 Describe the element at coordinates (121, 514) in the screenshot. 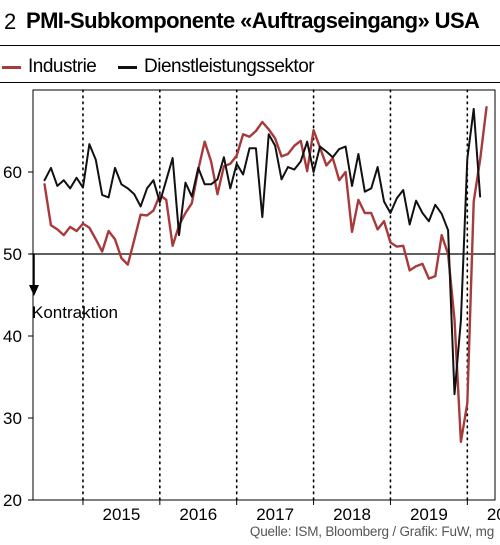

I see `x-tick-label: 2015` at that location.